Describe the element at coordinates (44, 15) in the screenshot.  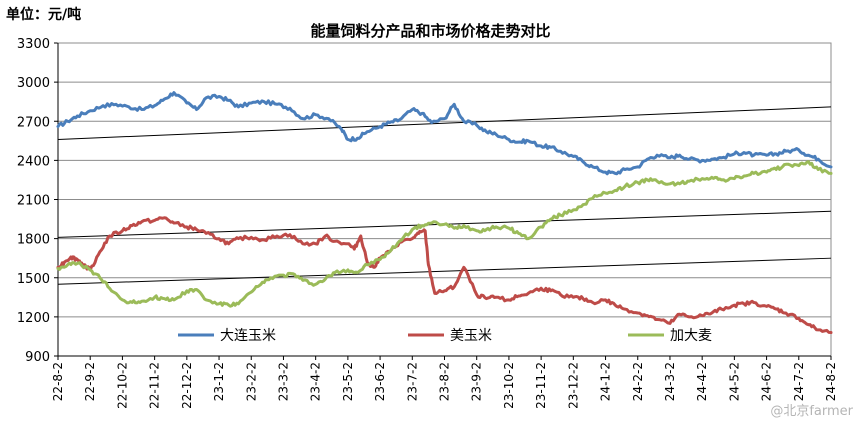
I see `unit-label: 单位：元/吨` at that location.